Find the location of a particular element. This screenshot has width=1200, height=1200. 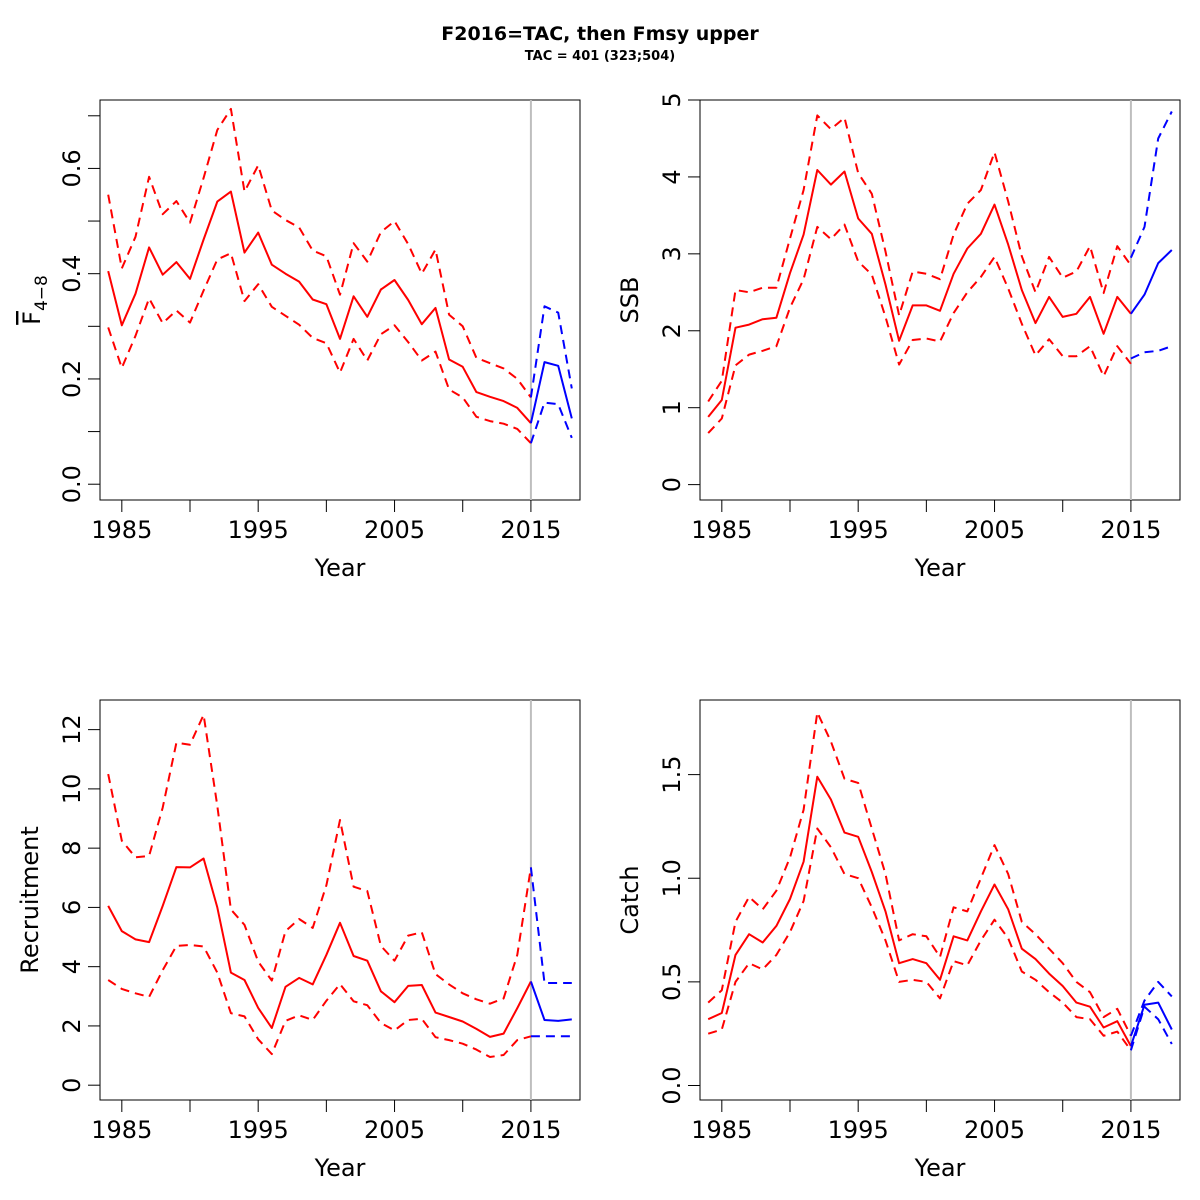

chart-1-y-tick-label: 0 is located at coordinates (672, 484).